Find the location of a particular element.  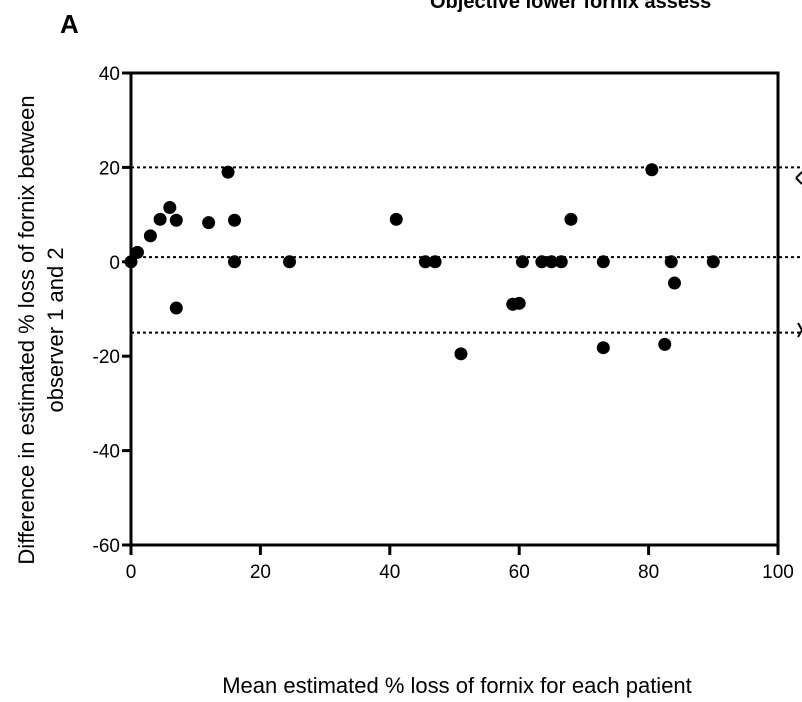

y-tick-label: -60 is located at coordinates (106, 546).